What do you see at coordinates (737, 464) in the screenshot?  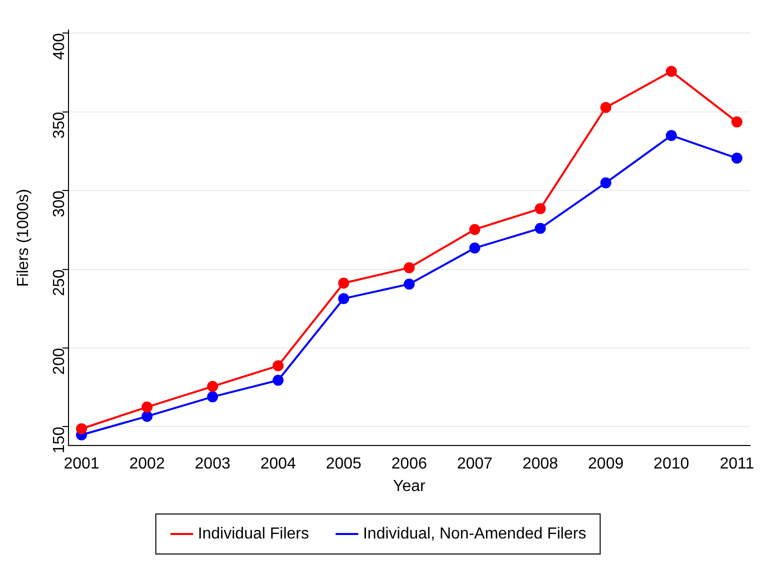 I see `x-tick-label: 2011` at bounding box center [737, 464].